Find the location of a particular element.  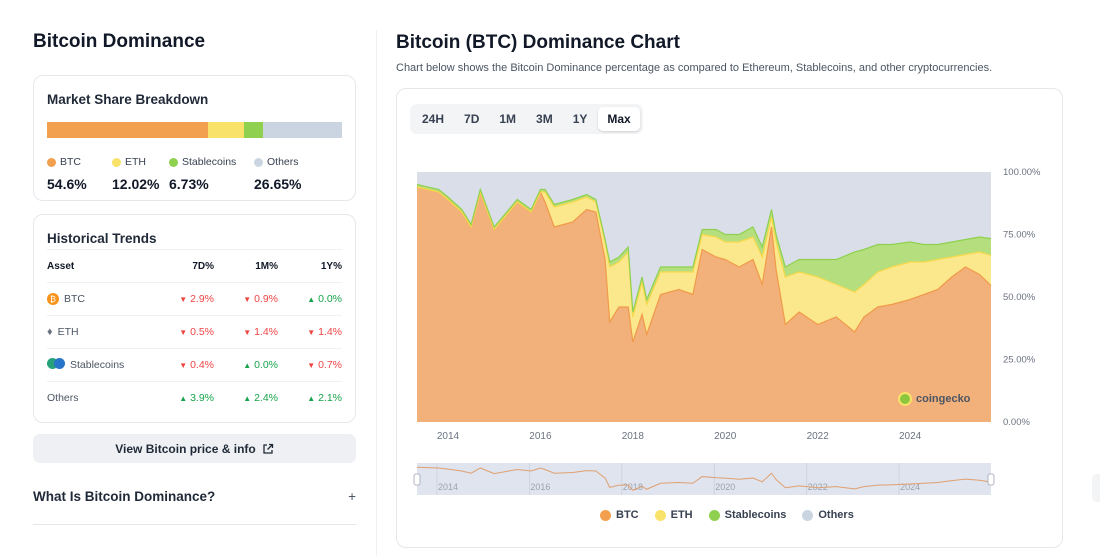

change-value: 0.9% is located at coordinates (266, 299).